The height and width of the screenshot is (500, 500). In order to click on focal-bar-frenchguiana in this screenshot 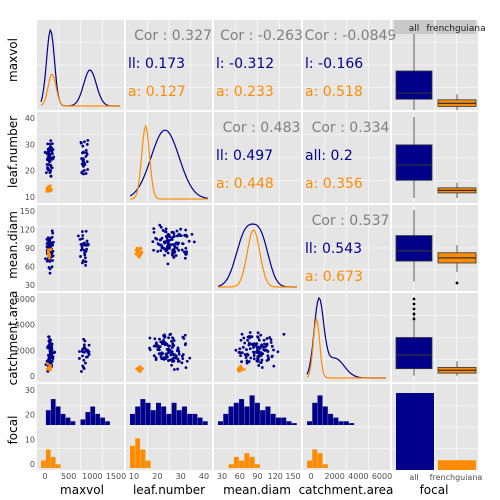, I will do `click(457, 465)`.